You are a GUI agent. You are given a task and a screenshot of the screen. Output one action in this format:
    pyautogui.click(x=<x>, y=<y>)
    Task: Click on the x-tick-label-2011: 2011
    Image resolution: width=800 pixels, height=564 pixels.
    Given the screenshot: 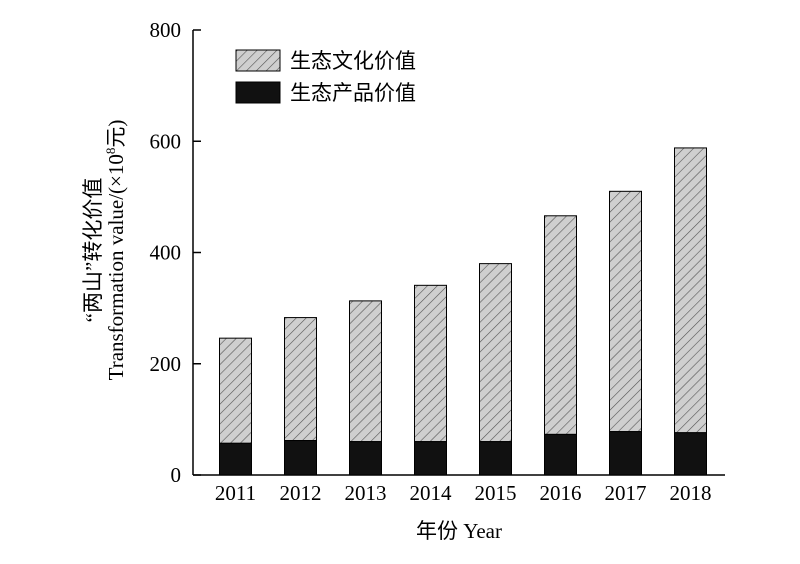 What is the action you would take?
    pyautogui.click(x=235, y=493)
    